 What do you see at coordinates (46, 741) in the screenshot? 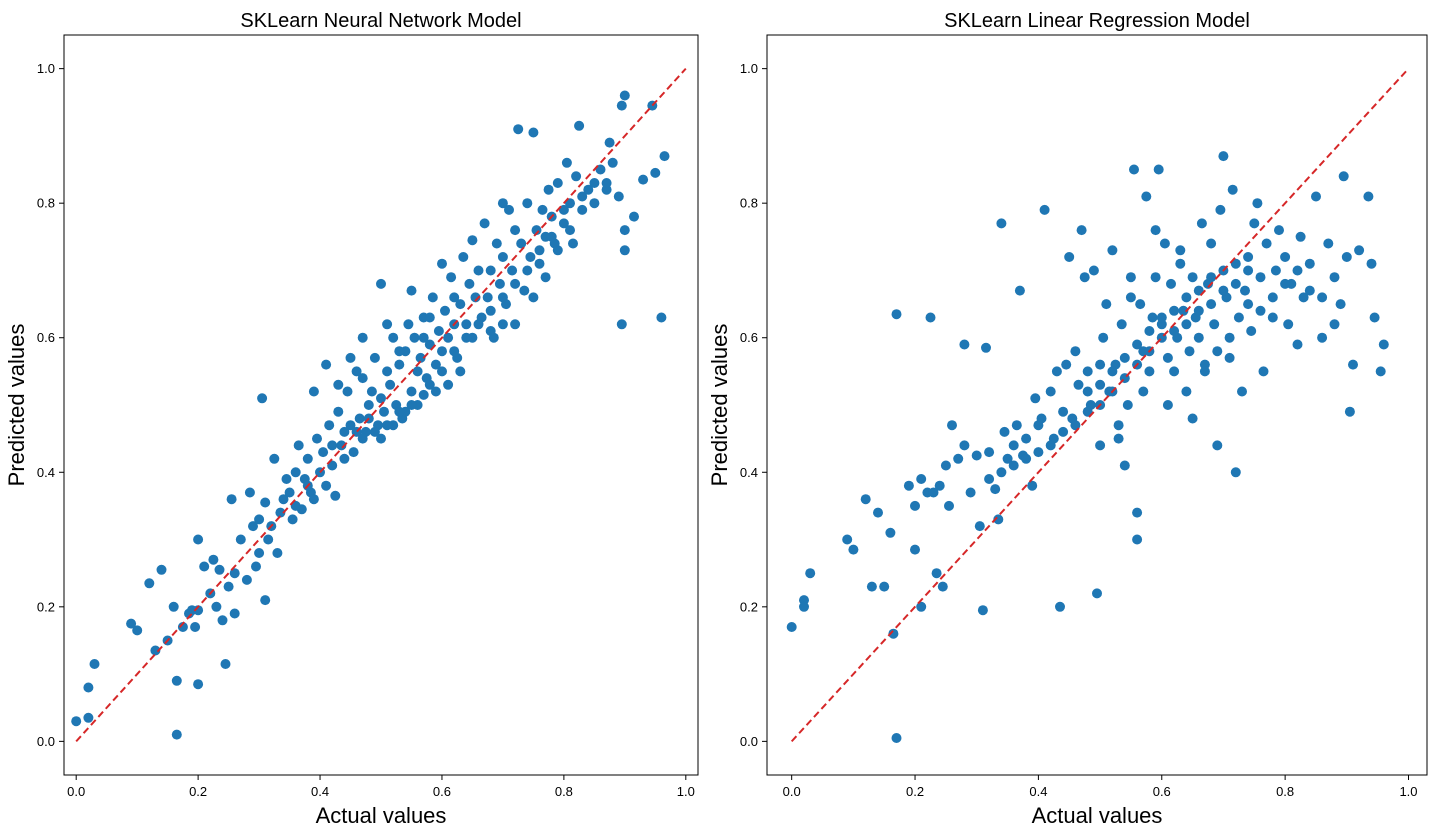
I see `y-tick-label: 0.0` at bounding box center [46, 741].